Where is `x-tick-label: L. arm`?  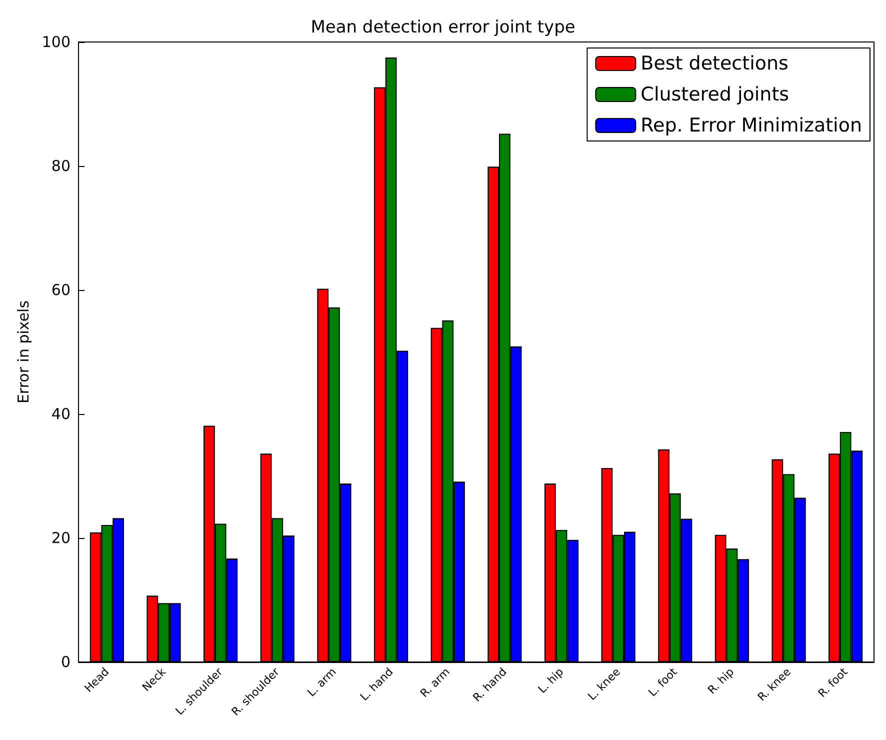
x-tick-label: L. arm is located at coordinates (321, 682).